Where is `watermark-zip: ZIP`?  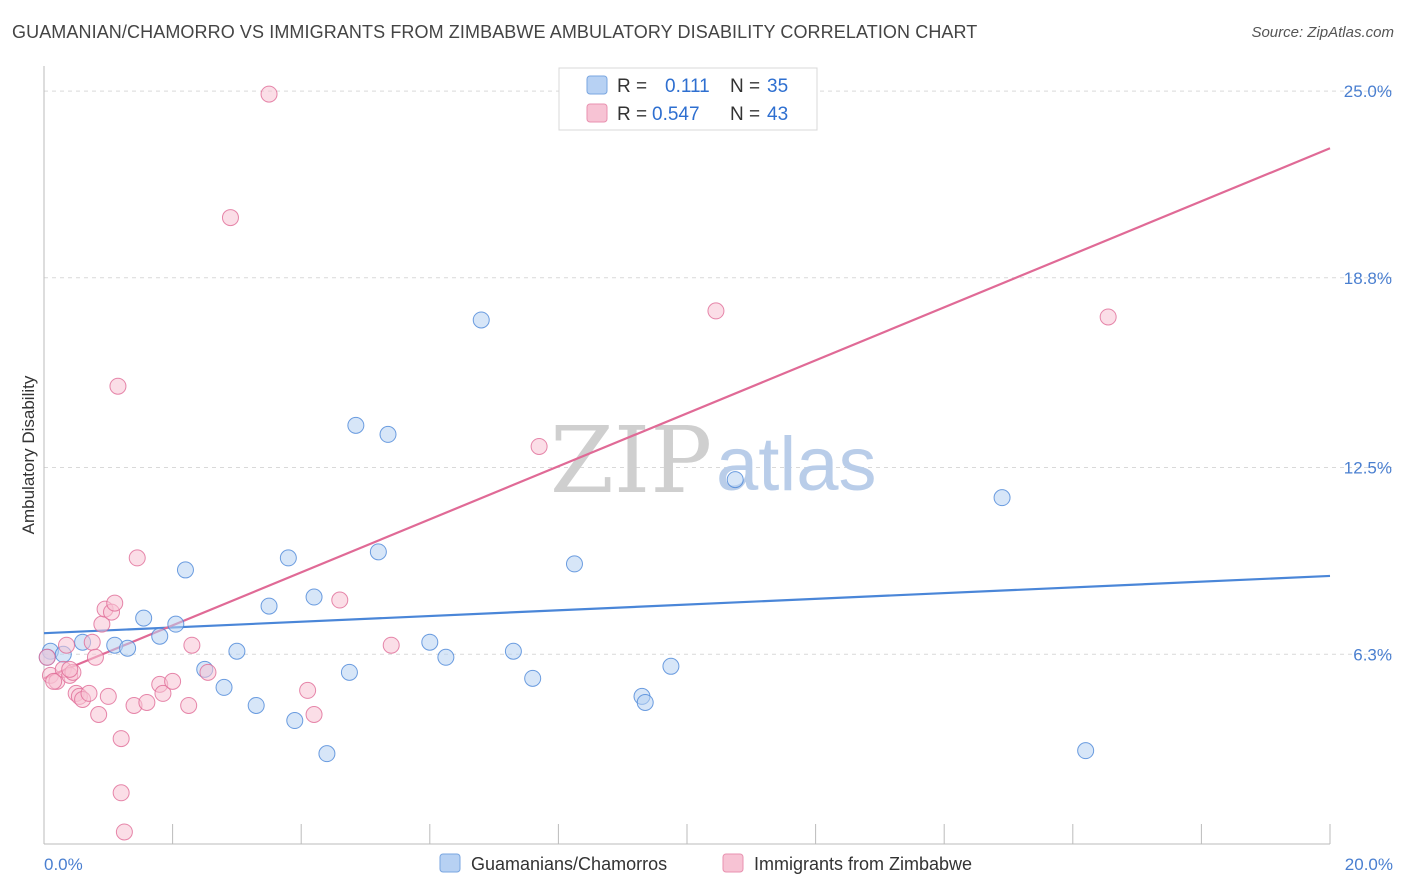
watermark-zip: ZIP is located at coordinates (631, 460).